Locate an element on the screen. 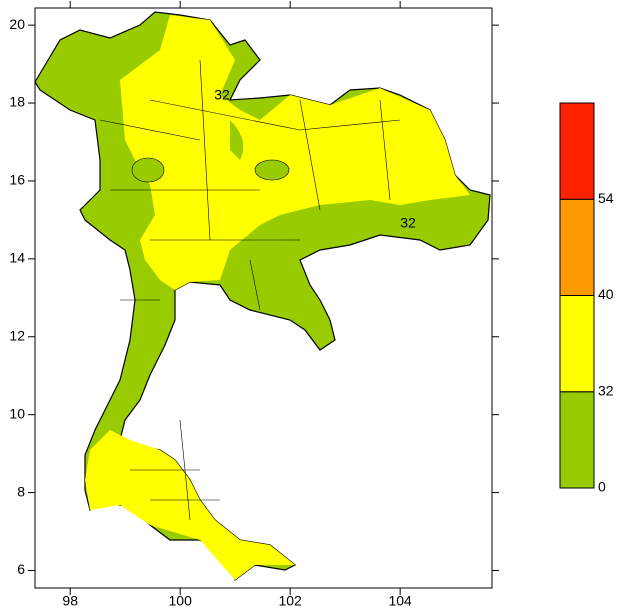  y-tick-label: 6 is located at coordinates (21, 569).